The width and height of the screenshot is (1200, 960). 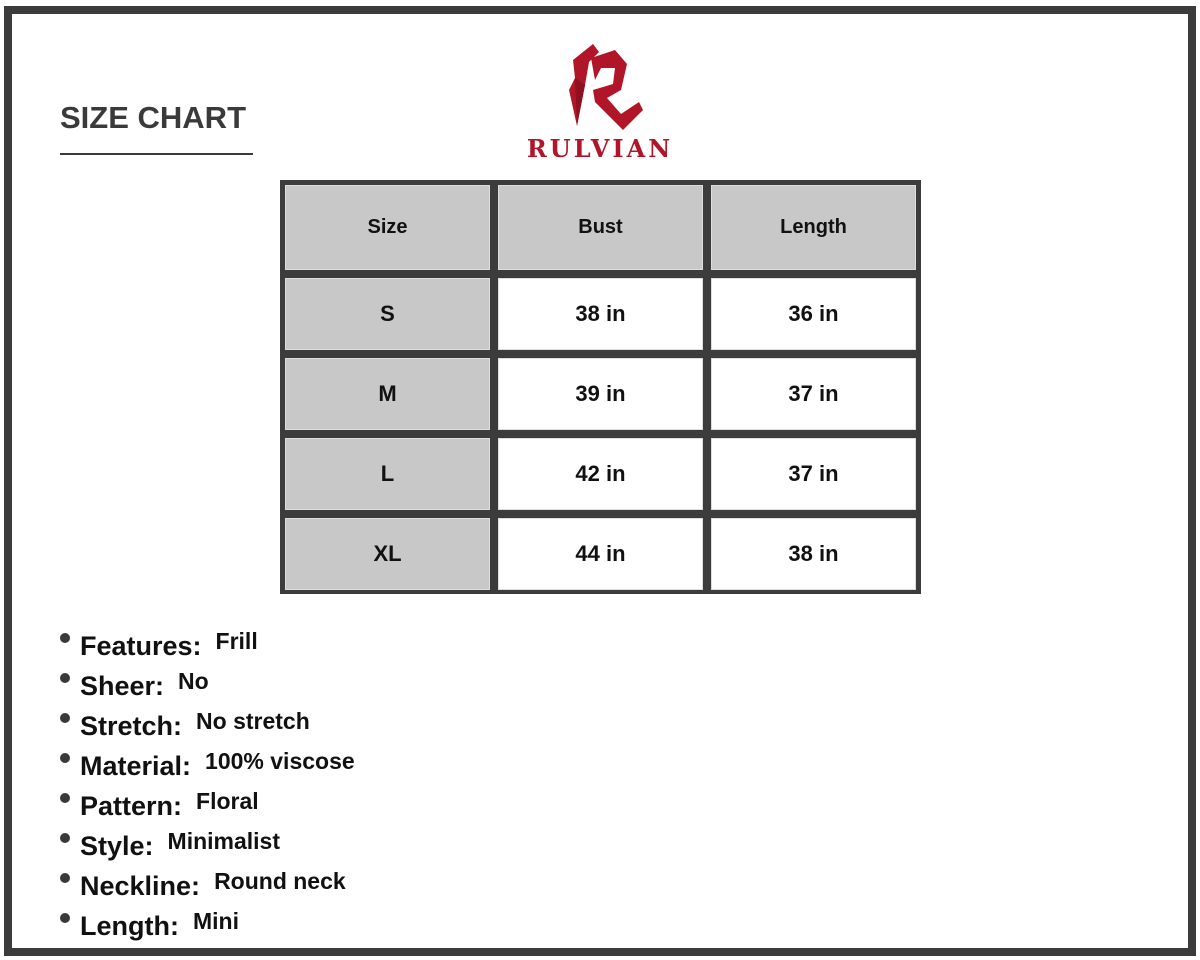 What do you see at coordinates (236, 641) in the screenshot?
I see `feature-value: Frill` at bounding box center [236, 641].